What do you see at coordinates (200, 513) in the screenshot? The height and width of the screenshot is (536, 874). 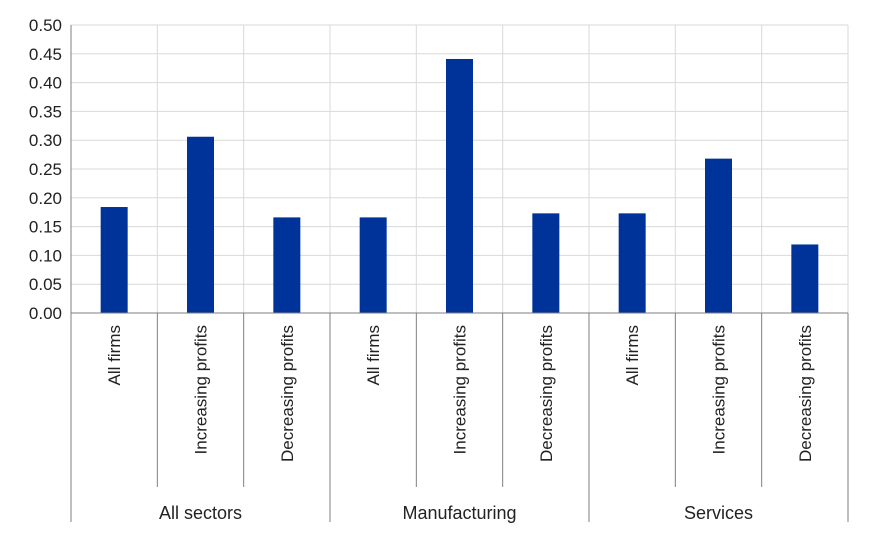 I see `group-label: All sectors` at bounding box center [200, 513].